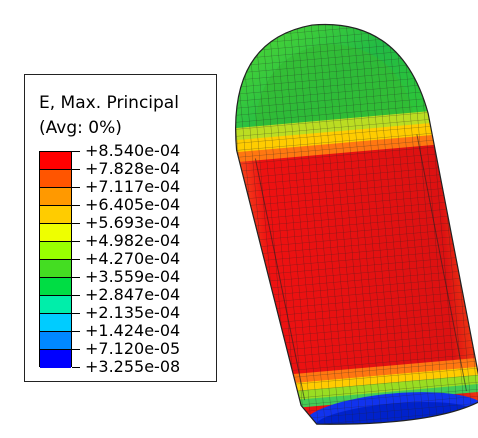  What do you see at coordinates (133, 366) in the screenshot?
I see `legend-tick-label: +3.255e-08` at bounding box center [133, 366].